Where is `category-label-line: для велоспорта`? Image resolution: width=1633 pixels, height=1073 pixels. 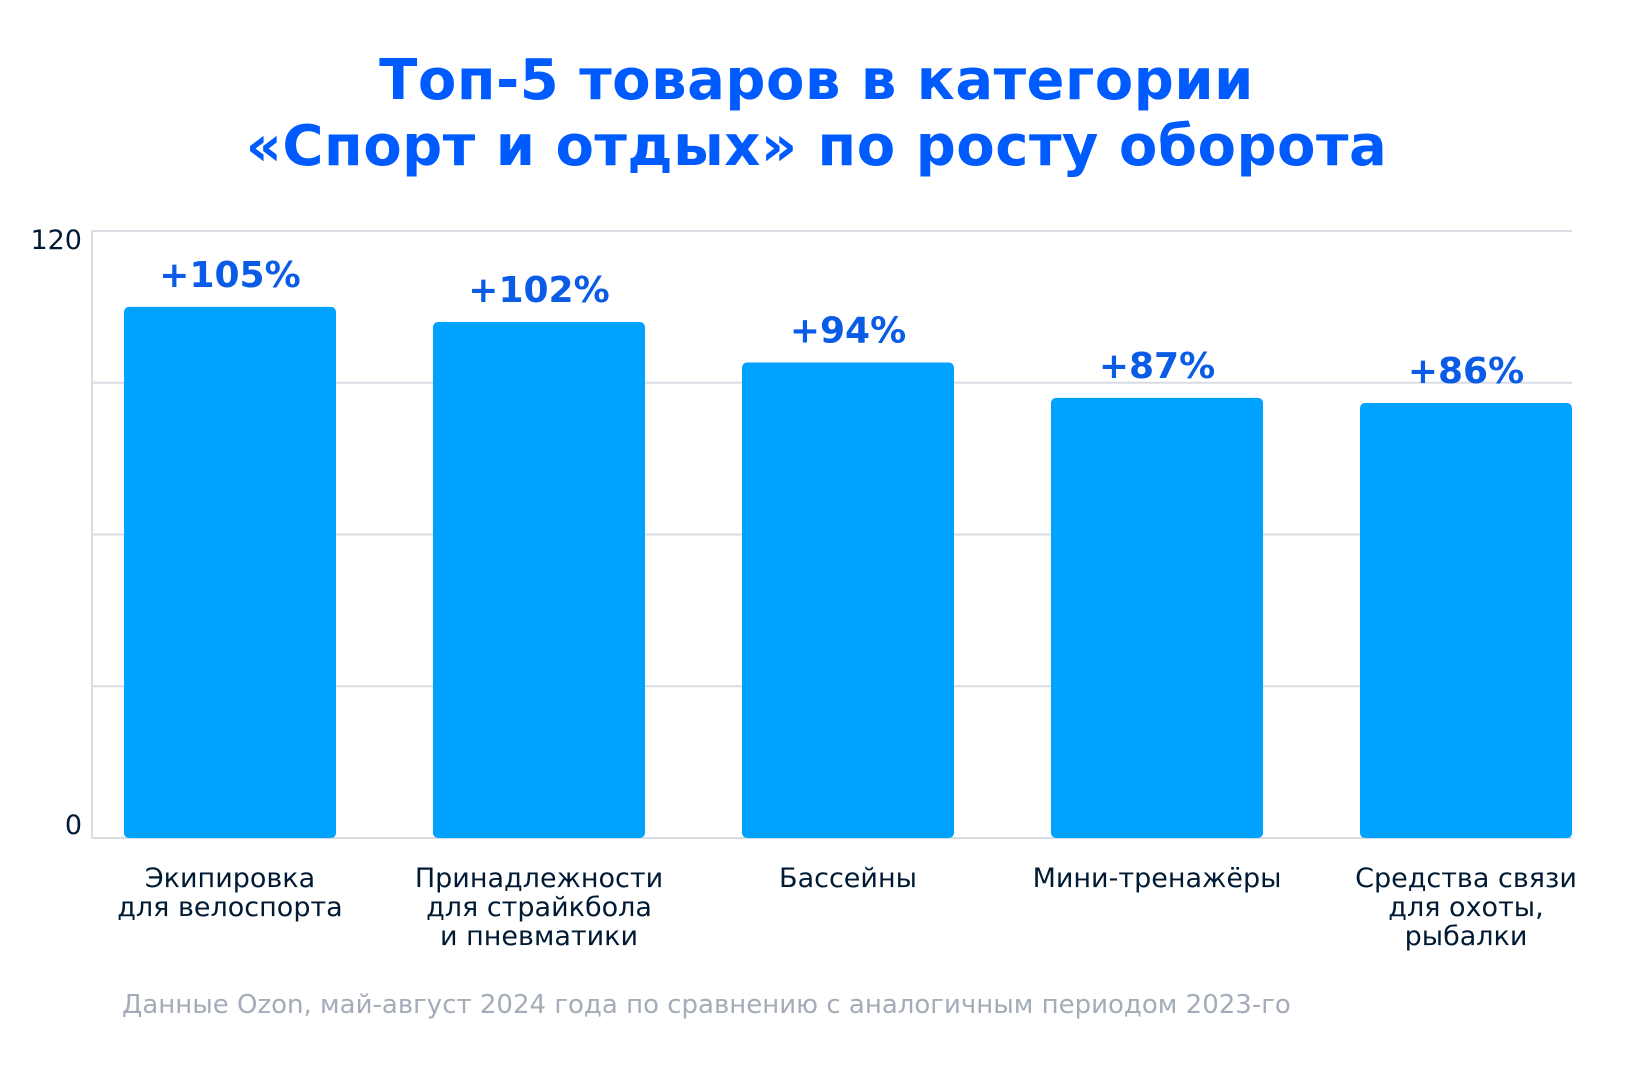
category-label-line: для велоспорта is located at coordinates (229, 907).